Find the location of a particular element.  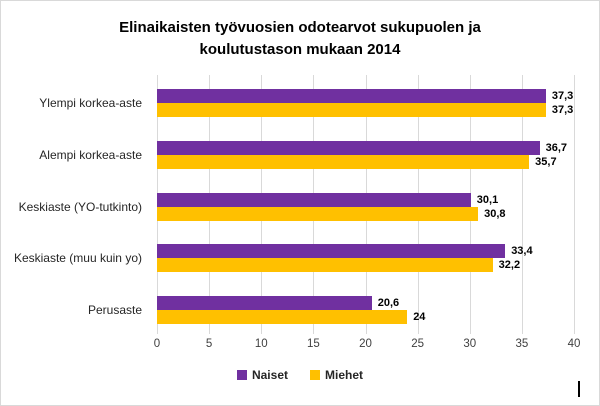

value-label-naiset-2: 30,1 is located at coordinates (487, 199).